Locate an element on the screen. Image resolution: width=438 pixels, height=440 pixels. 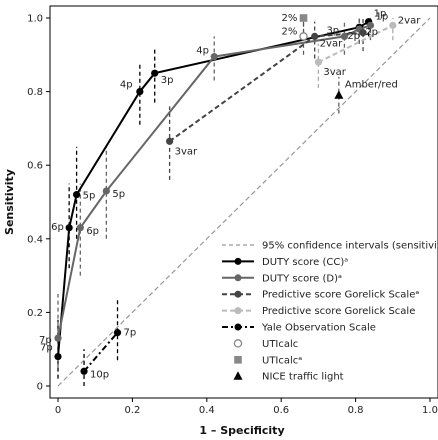
legend-label: UTIcalcᵃ is located at coordinates (282, 360).